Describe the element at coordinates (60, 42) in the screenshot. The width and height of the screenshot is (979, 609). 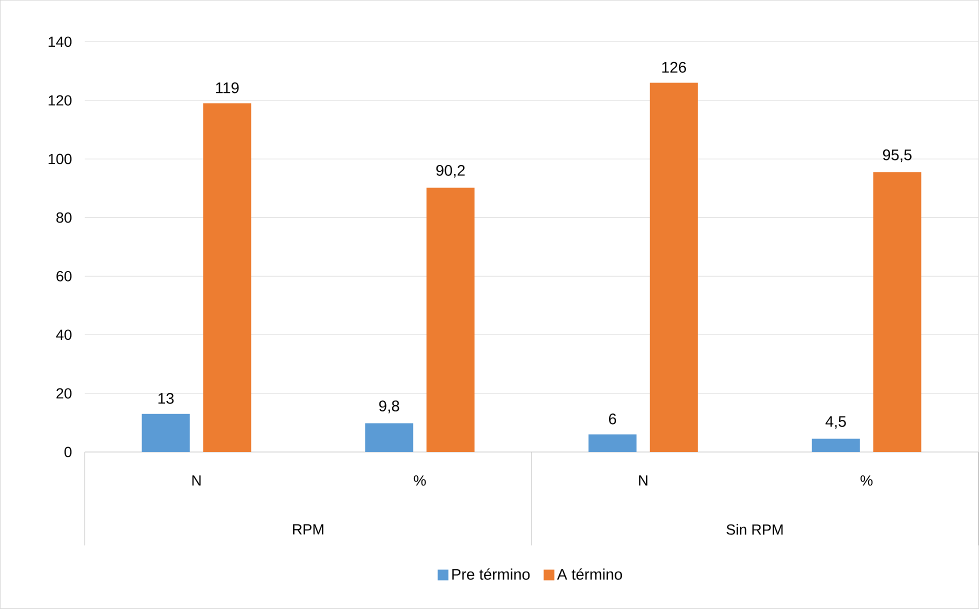
I see `y-tick-label: 140` at that location.